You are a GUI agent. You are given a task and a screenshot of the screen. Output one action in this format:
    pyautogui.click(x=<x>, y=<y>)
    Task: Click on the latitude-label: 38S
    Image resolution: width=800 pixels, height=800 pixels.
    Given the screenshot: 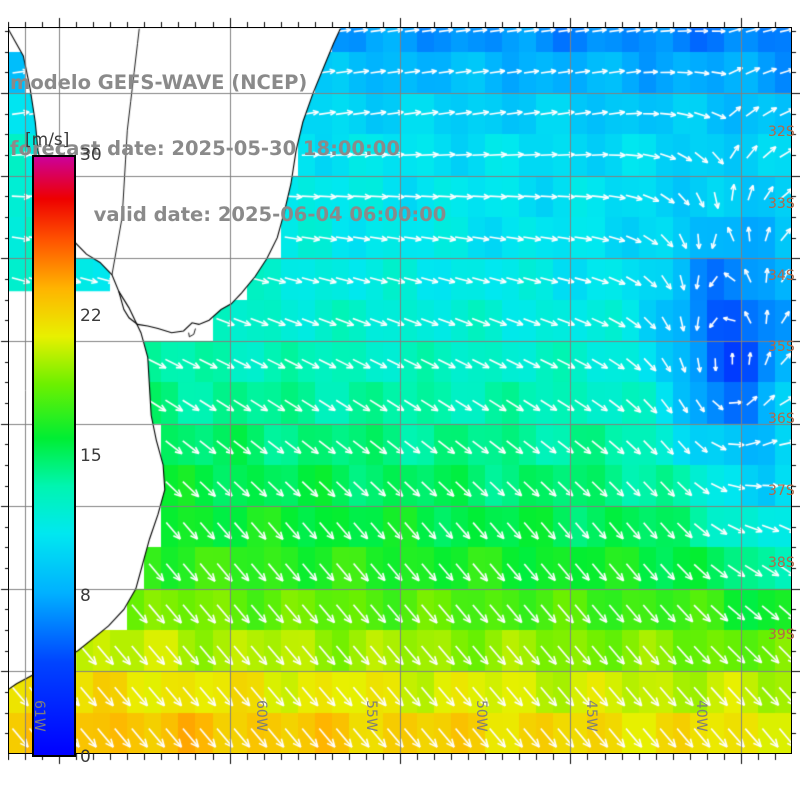 What is the action you would take?
    pyautogui.click(x=781, y=563)
    